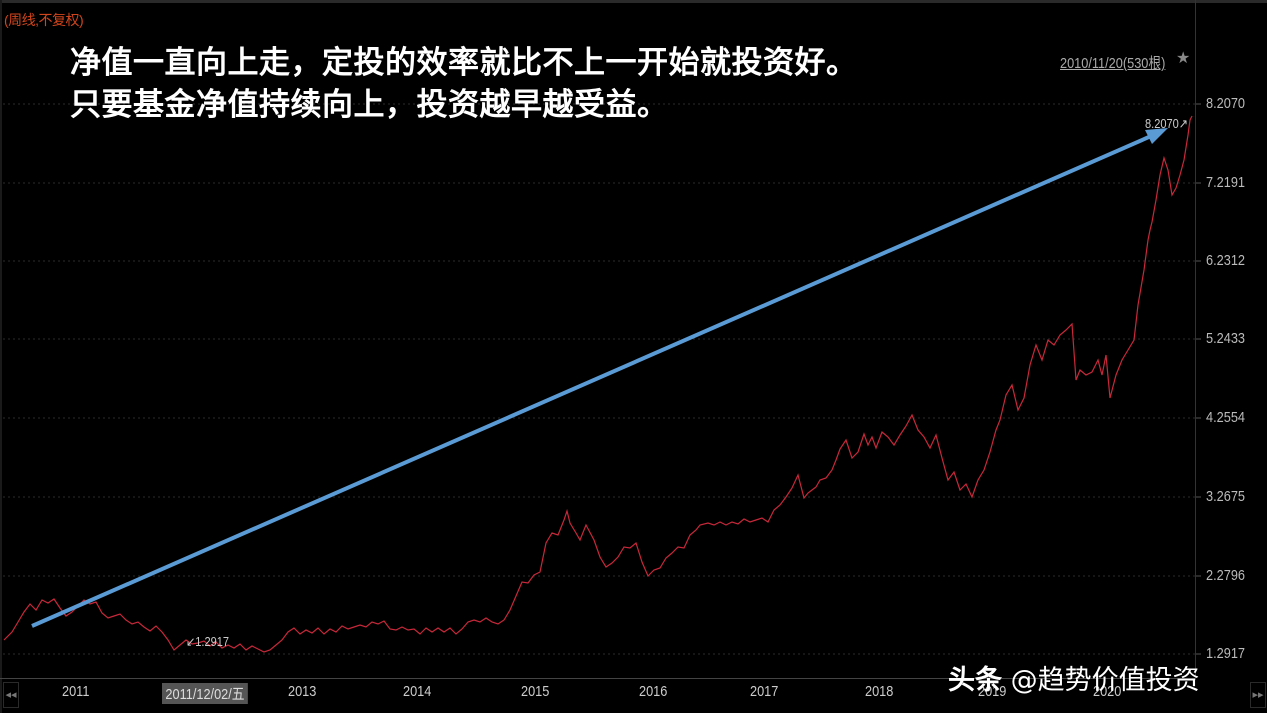 This screenshot has height=713, width=1267. Describe the element at coordinates (464, 63) in the screenshot. I see `headline-line-1: 净值一直向上走，定投的效率就比不上一开始就投资好。` at that location.